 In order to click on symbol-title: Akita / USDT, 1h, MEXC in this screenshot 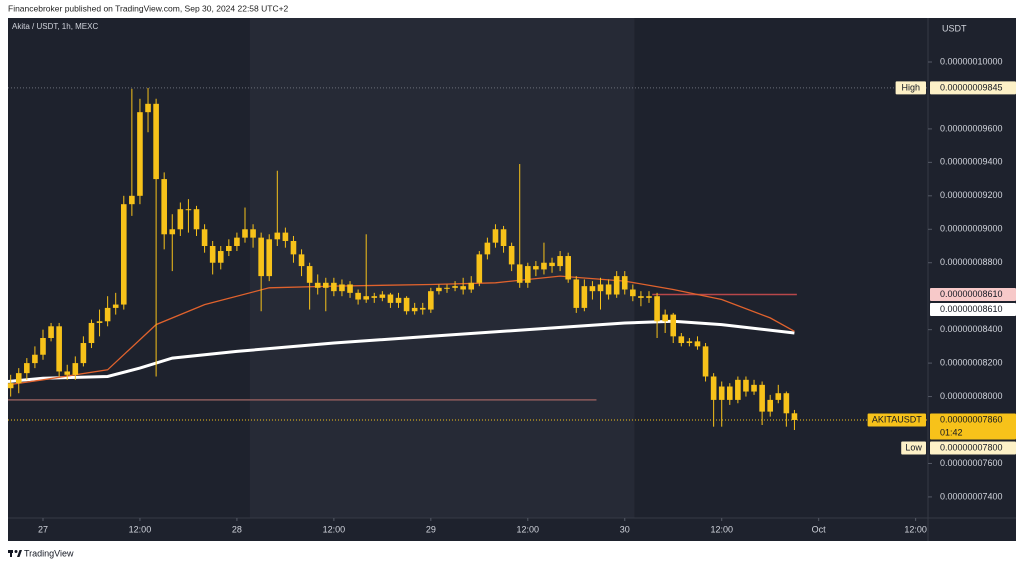, I will do `click(55, 26)`.